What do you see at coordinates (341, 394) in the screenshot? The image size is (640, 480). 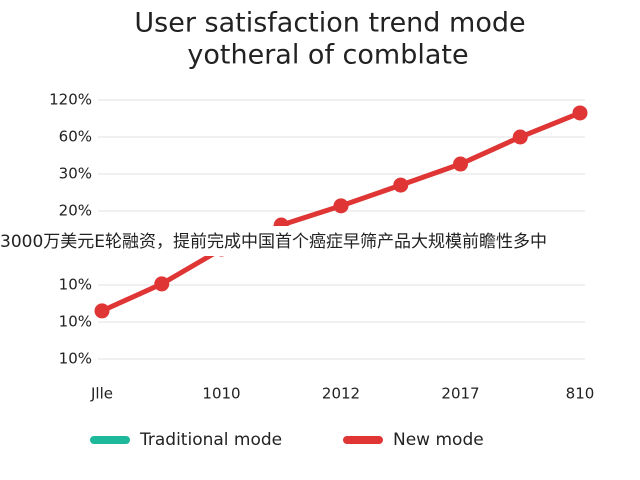 I see `x-tick-label: 2012` at bounding box center [341, 394].